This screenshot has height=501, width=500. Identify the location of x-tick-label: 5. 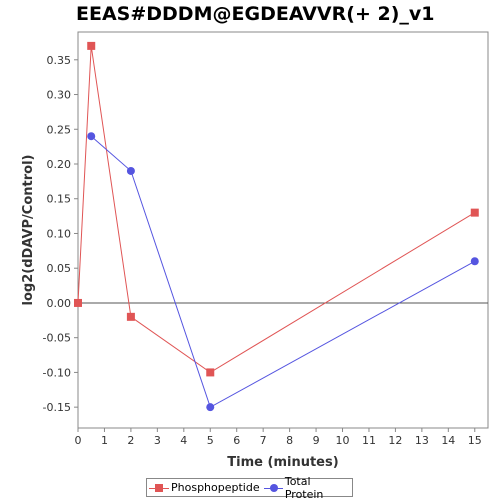
(210, 440).